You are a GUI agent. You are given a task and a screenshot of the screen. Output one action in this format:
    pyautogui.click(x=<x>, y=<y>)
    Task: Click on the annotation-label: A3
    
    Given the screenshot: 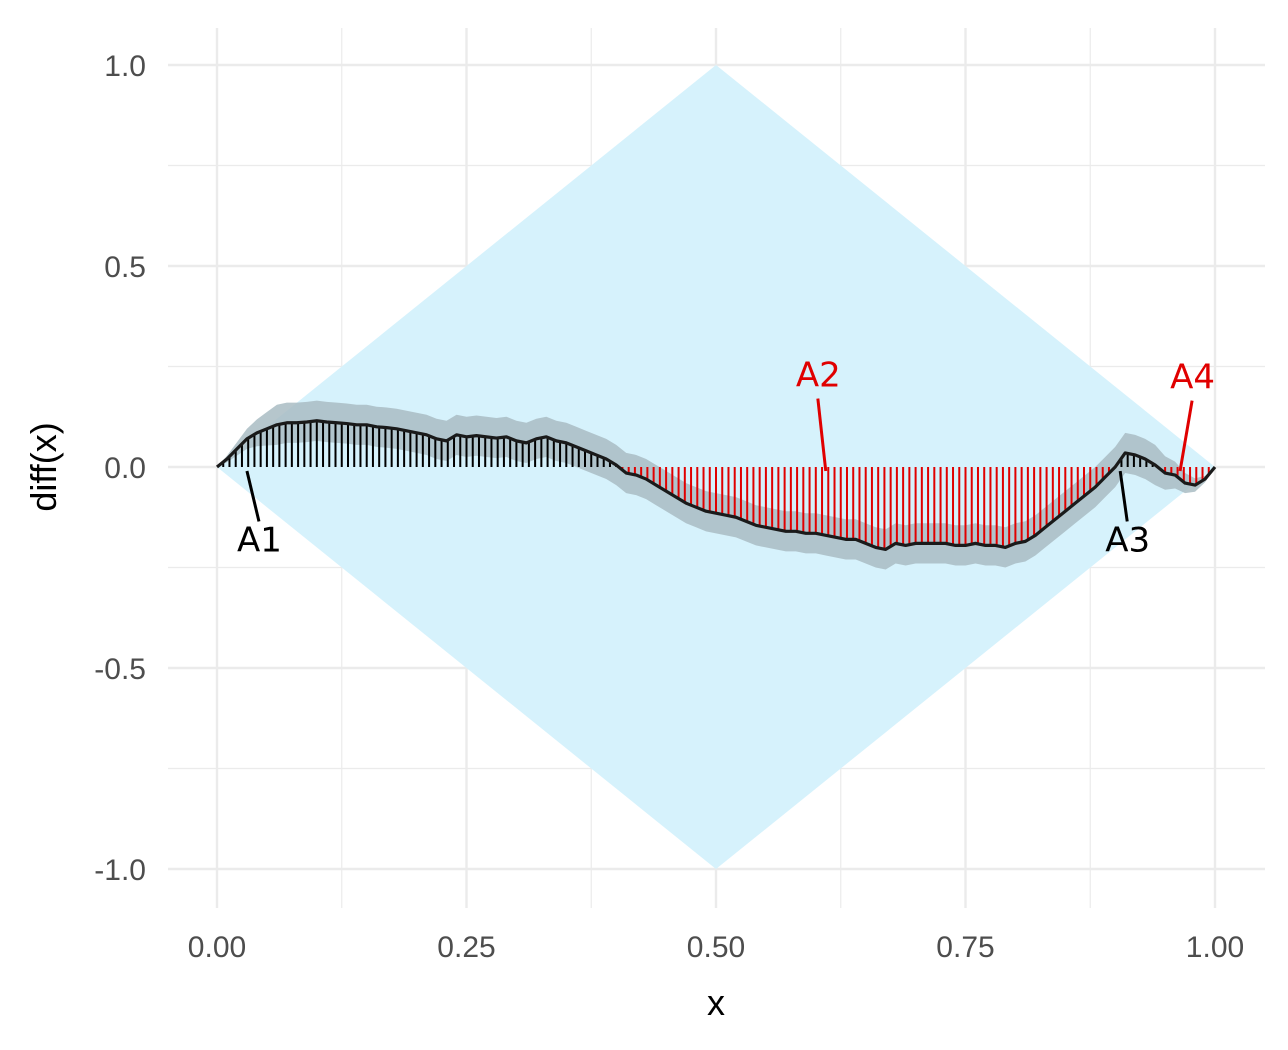 What is the action you would take?
    pyautogui.click(x=1127, y=540)
    